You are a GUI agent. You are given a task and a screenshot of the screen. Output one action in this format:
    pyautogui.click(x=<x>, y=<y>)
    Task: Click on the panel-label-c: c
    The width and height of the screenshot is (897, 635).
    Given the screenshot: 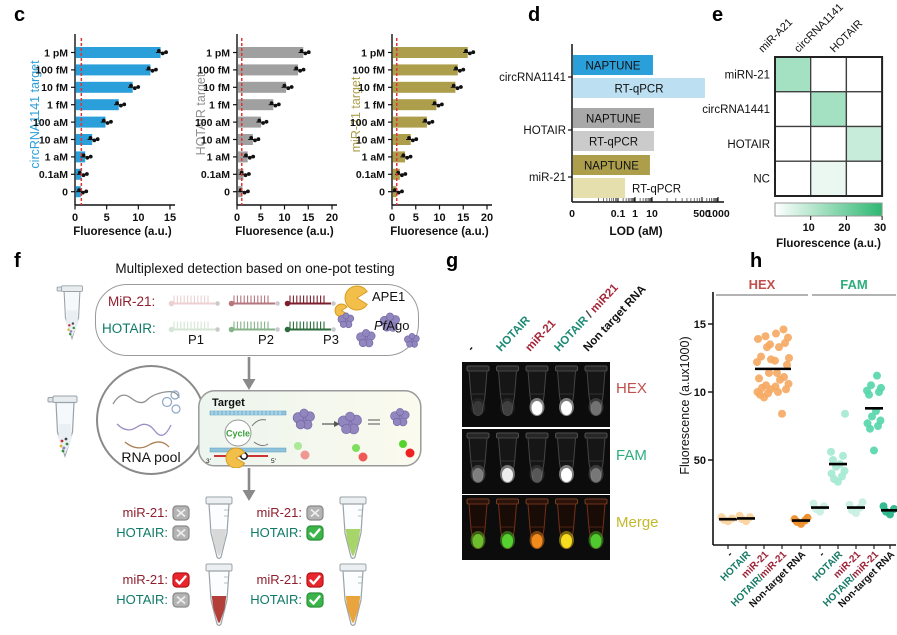 What is the action you would take?
    pyautogui.click(x=20, y=15)
    